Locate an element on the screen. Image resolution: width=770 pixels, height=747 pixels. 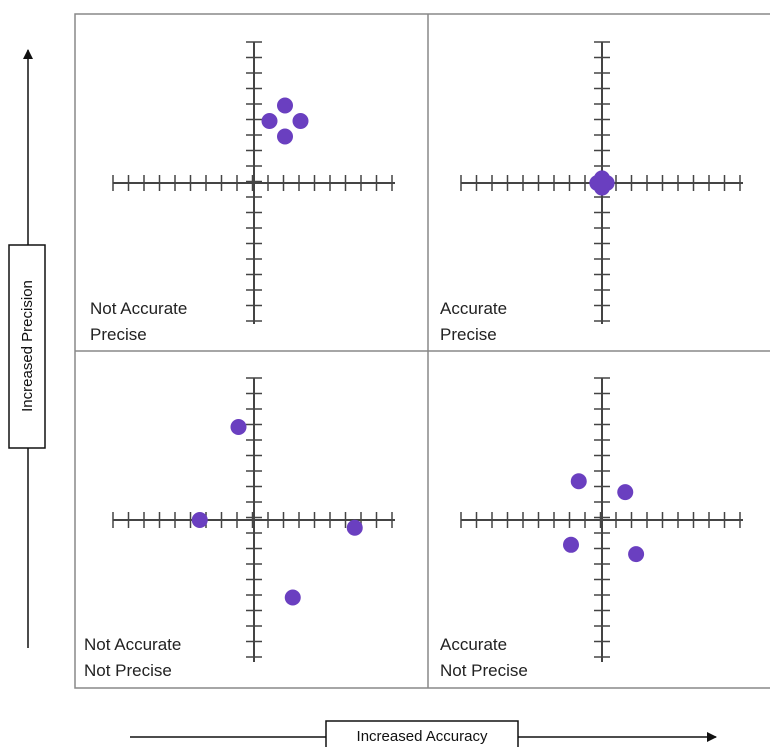
y-axis: Increased Precision is located at coordinates (27, 348).